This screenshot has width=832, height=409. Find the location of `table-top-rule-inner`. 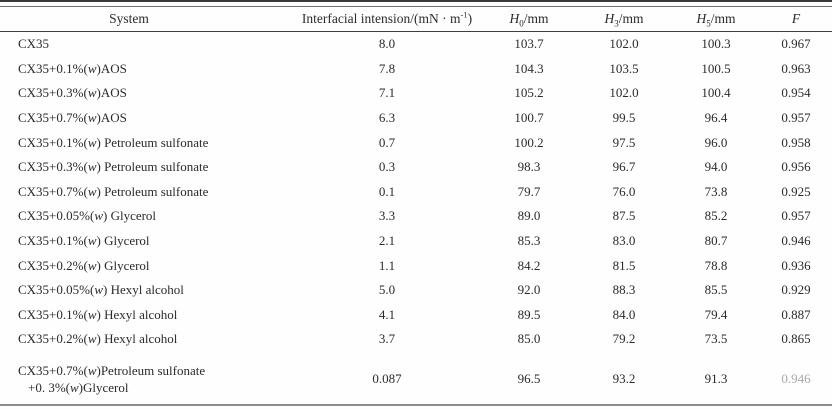

table-top-rule-inner is located at coordinates (416, 6).